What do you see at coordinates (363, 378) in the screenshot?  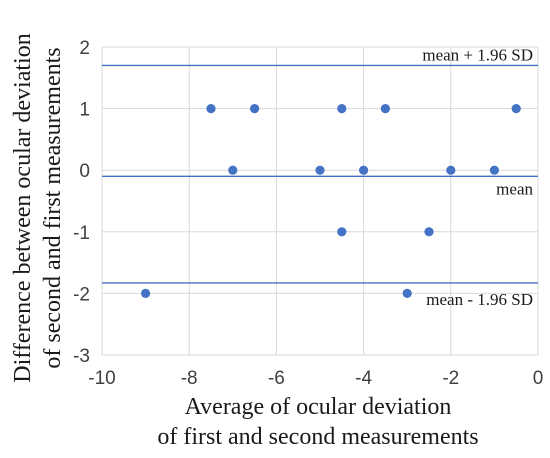 I see `x-tick-label: -4` at bounding box center [363, 378].